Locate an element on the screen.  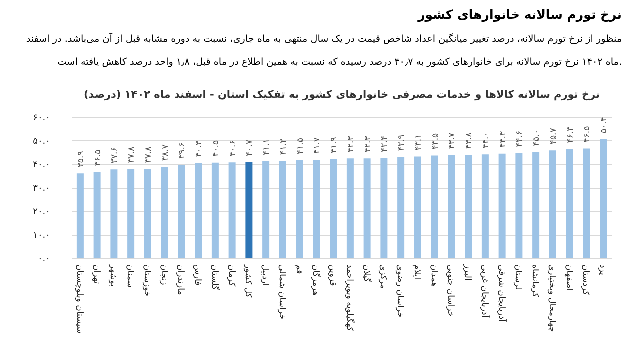
y-tick-label: ۴۰.۰ is located at coordinates (41, 165).